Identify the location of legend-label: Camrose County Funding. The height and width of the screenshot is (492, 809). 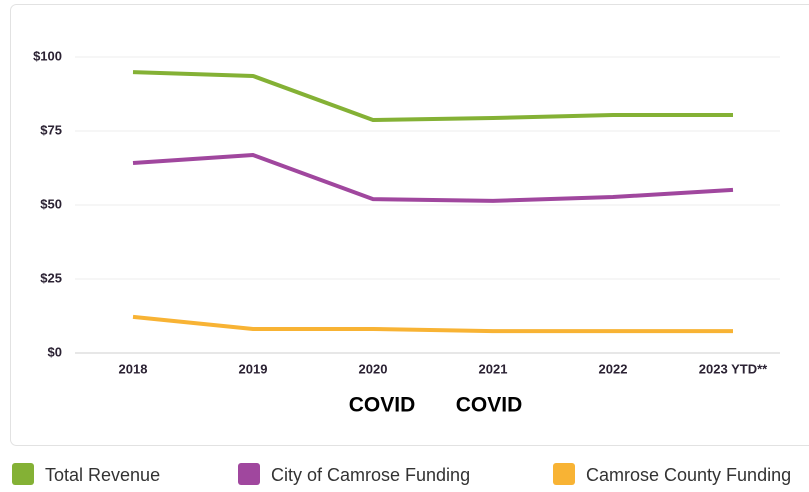
(688, 475).